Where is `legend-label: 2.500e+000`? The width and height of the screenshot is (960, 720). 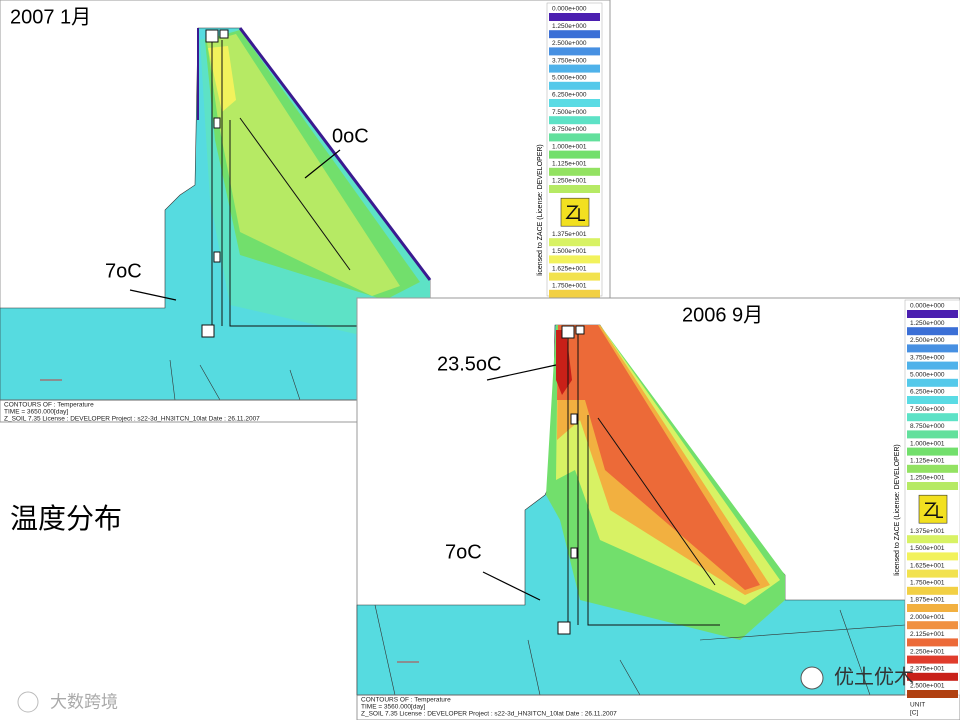
legend-label: 2.500e+000 is located at coordinates (569, 43).